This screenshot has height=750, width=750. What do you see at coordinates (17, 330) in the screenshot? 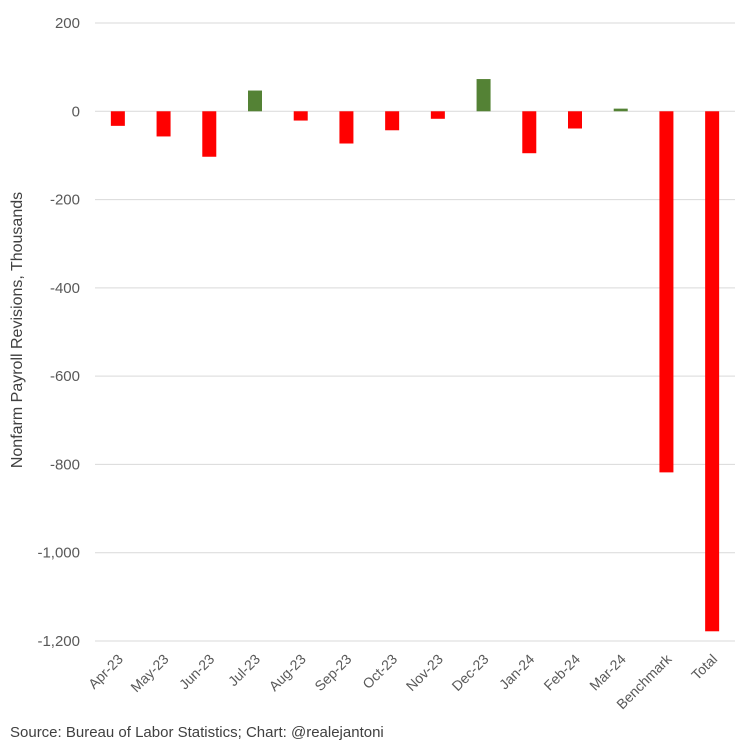
I see `y-axis-label: Nonfarm Payroll Revisions, Thousands` at bounding box center [17, 330].